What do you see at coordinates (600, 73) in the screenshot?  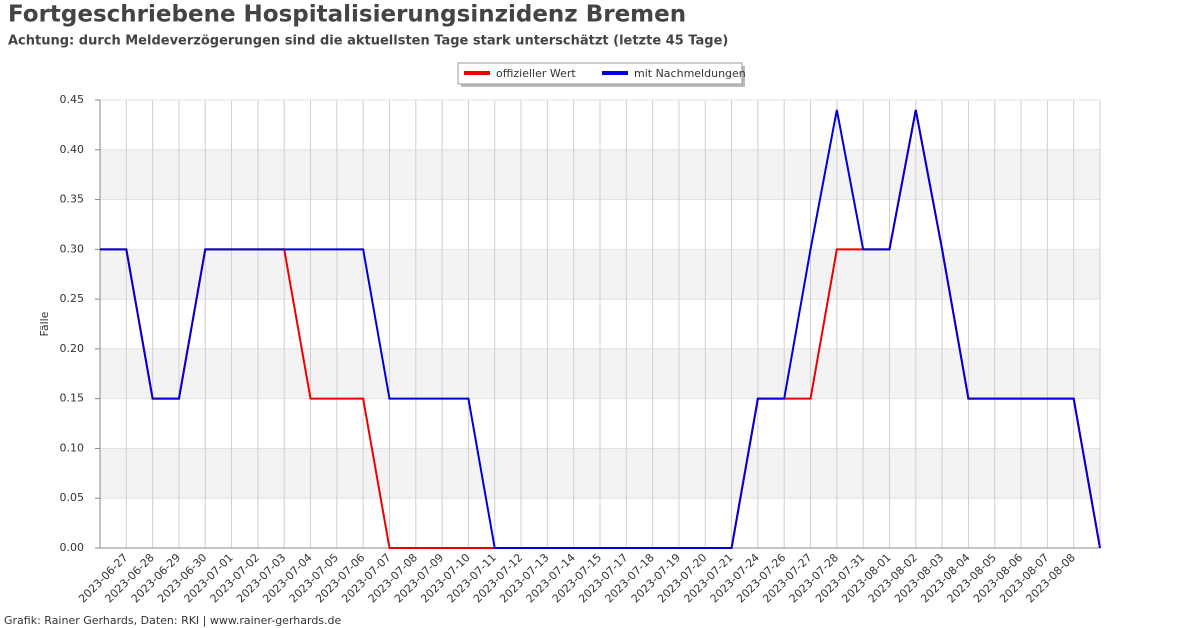 I see `legend-box` at bounding box center [600, 73].